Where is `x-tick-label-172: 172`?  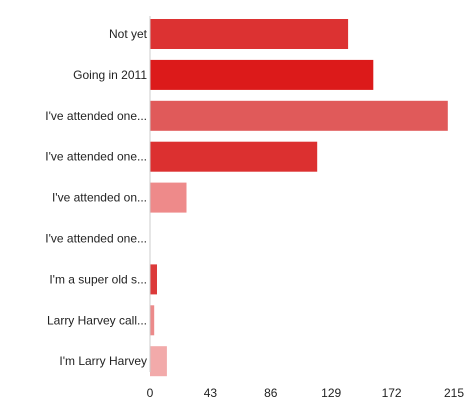 x-tick-label-172: 172 is located at coordinates (392, 393).